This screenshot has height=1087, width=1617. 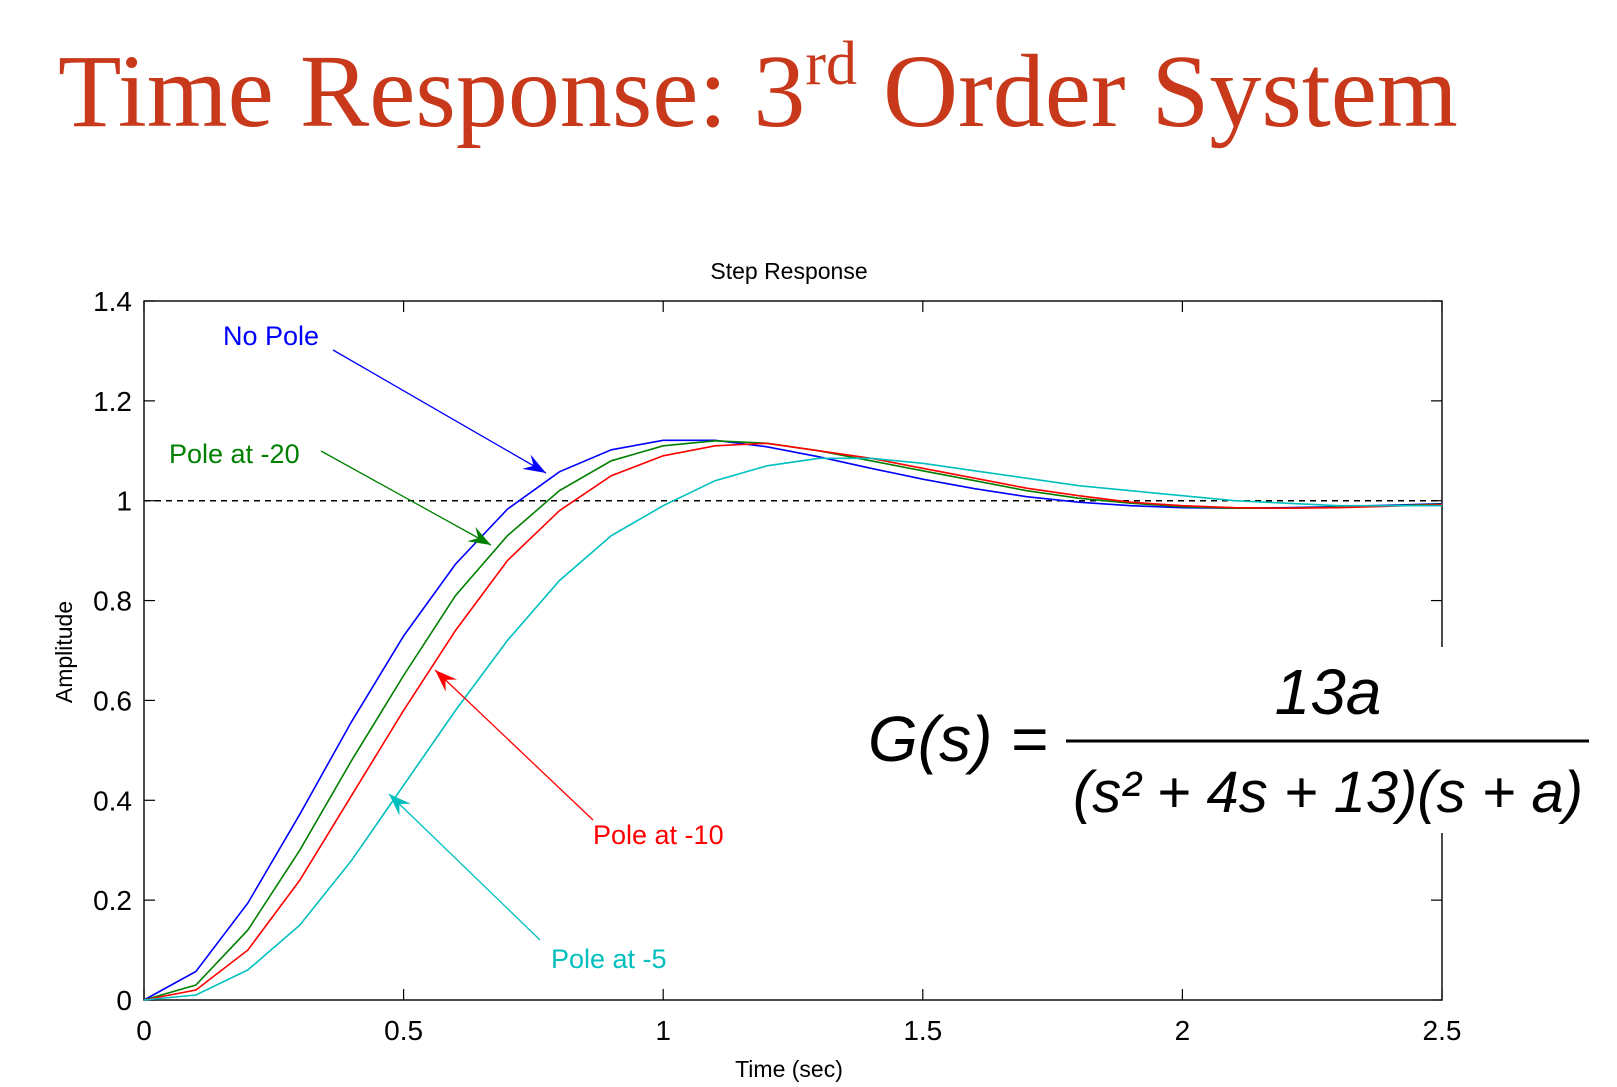 What do you see at coordinates (1157, 91) in the screenshot?
I see `title-part: Order System` at bounding box center [1157, 91].